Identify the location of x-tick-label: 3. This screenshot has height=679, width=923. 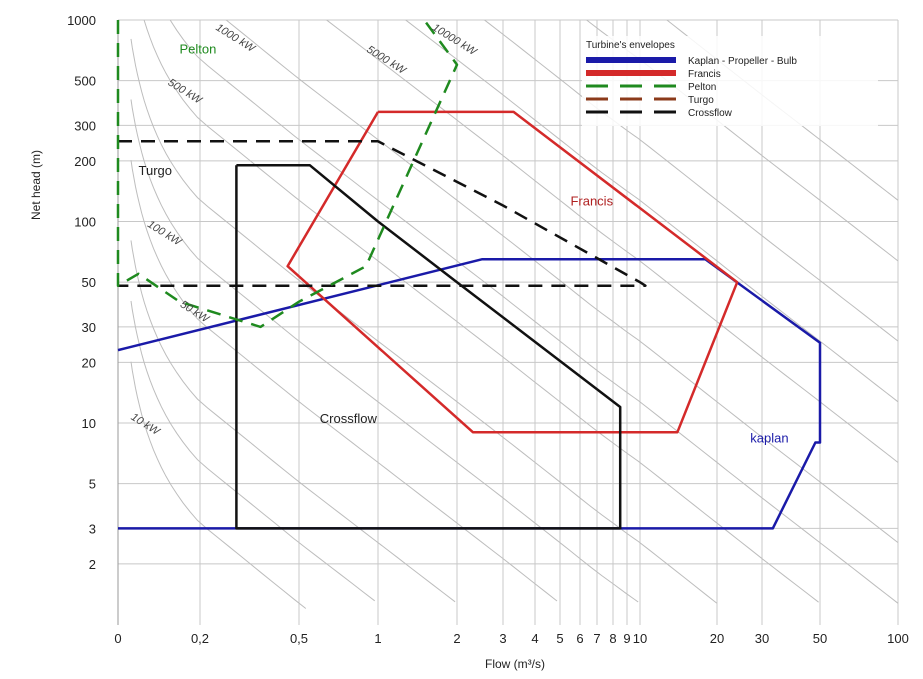
(502, 638).